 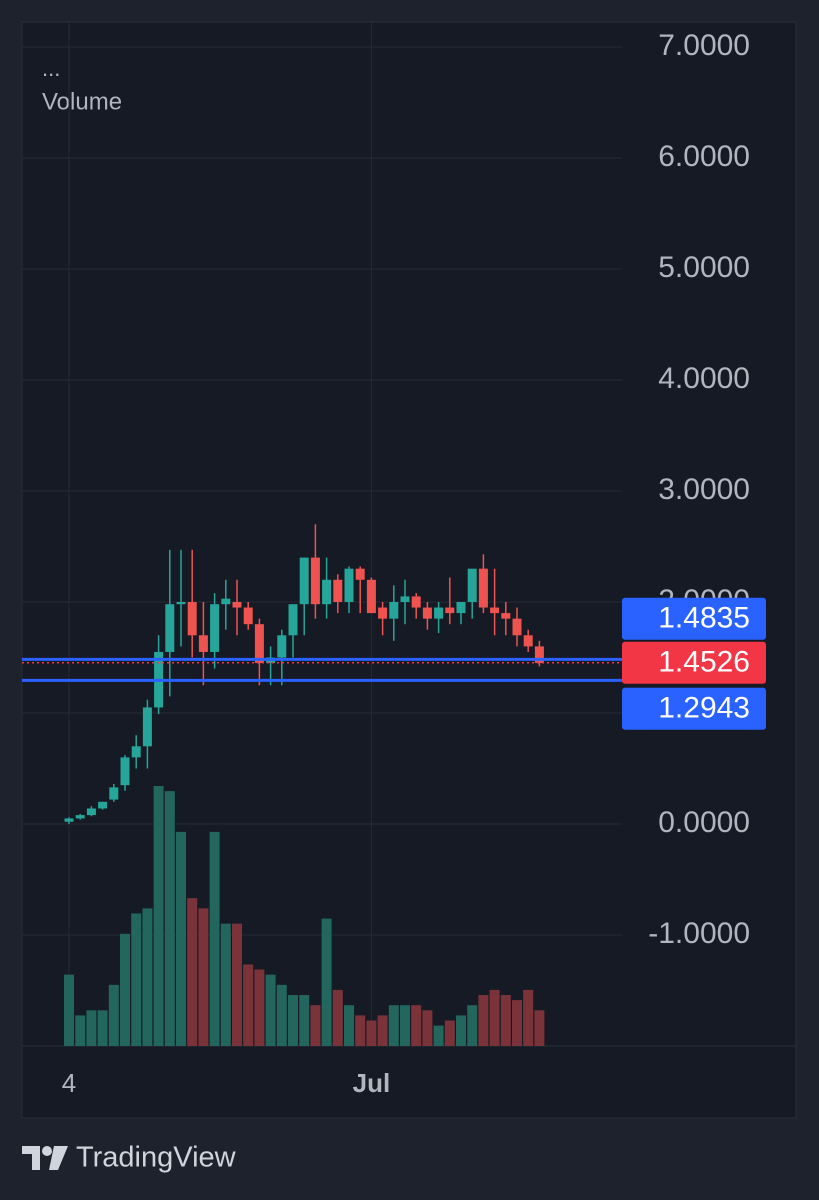 I want to click on x-tick-label: 4, so click(x=69, y=1083).